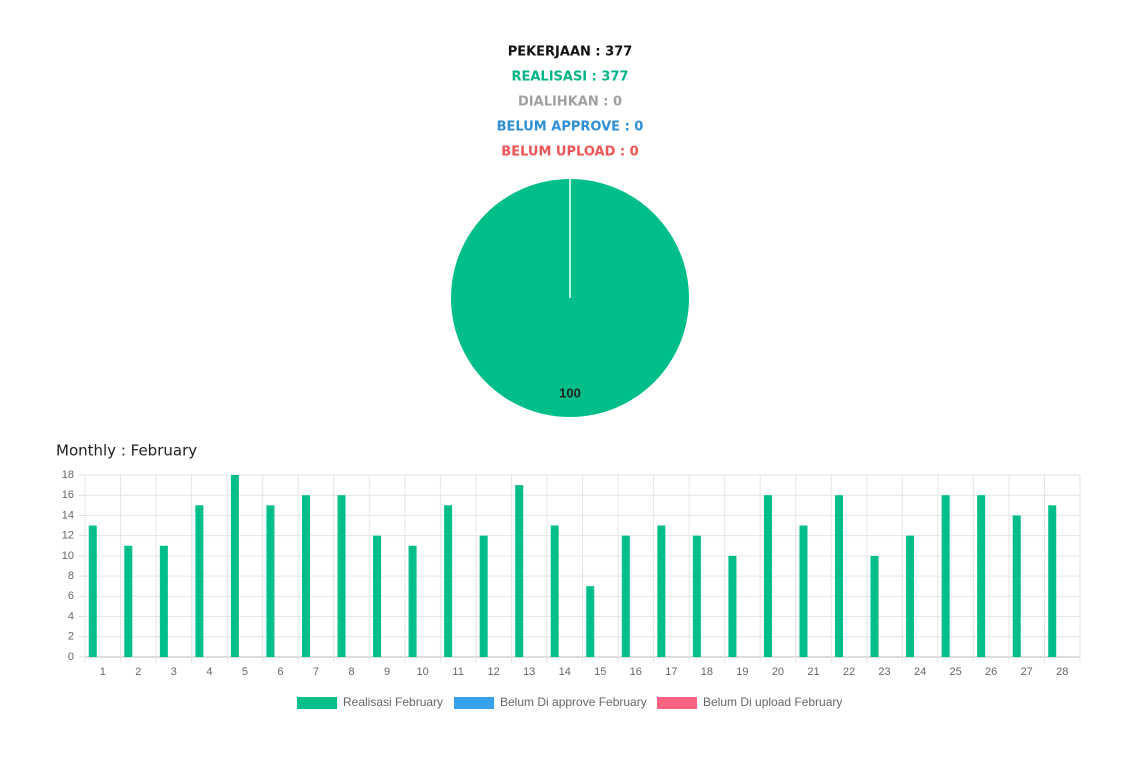  I want to click on x-tick-label: 9, so click(387, 672).